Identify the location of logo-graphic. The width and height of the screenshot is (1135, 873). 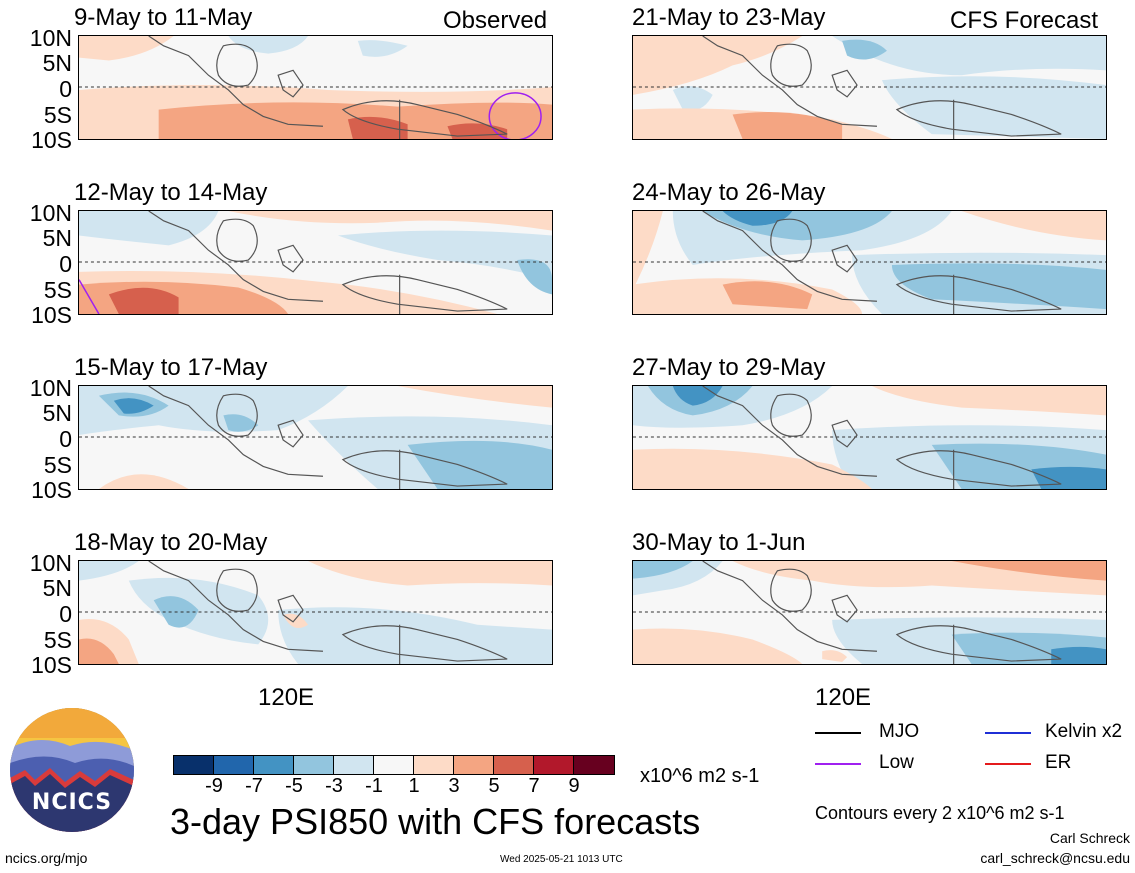
(72, 770).